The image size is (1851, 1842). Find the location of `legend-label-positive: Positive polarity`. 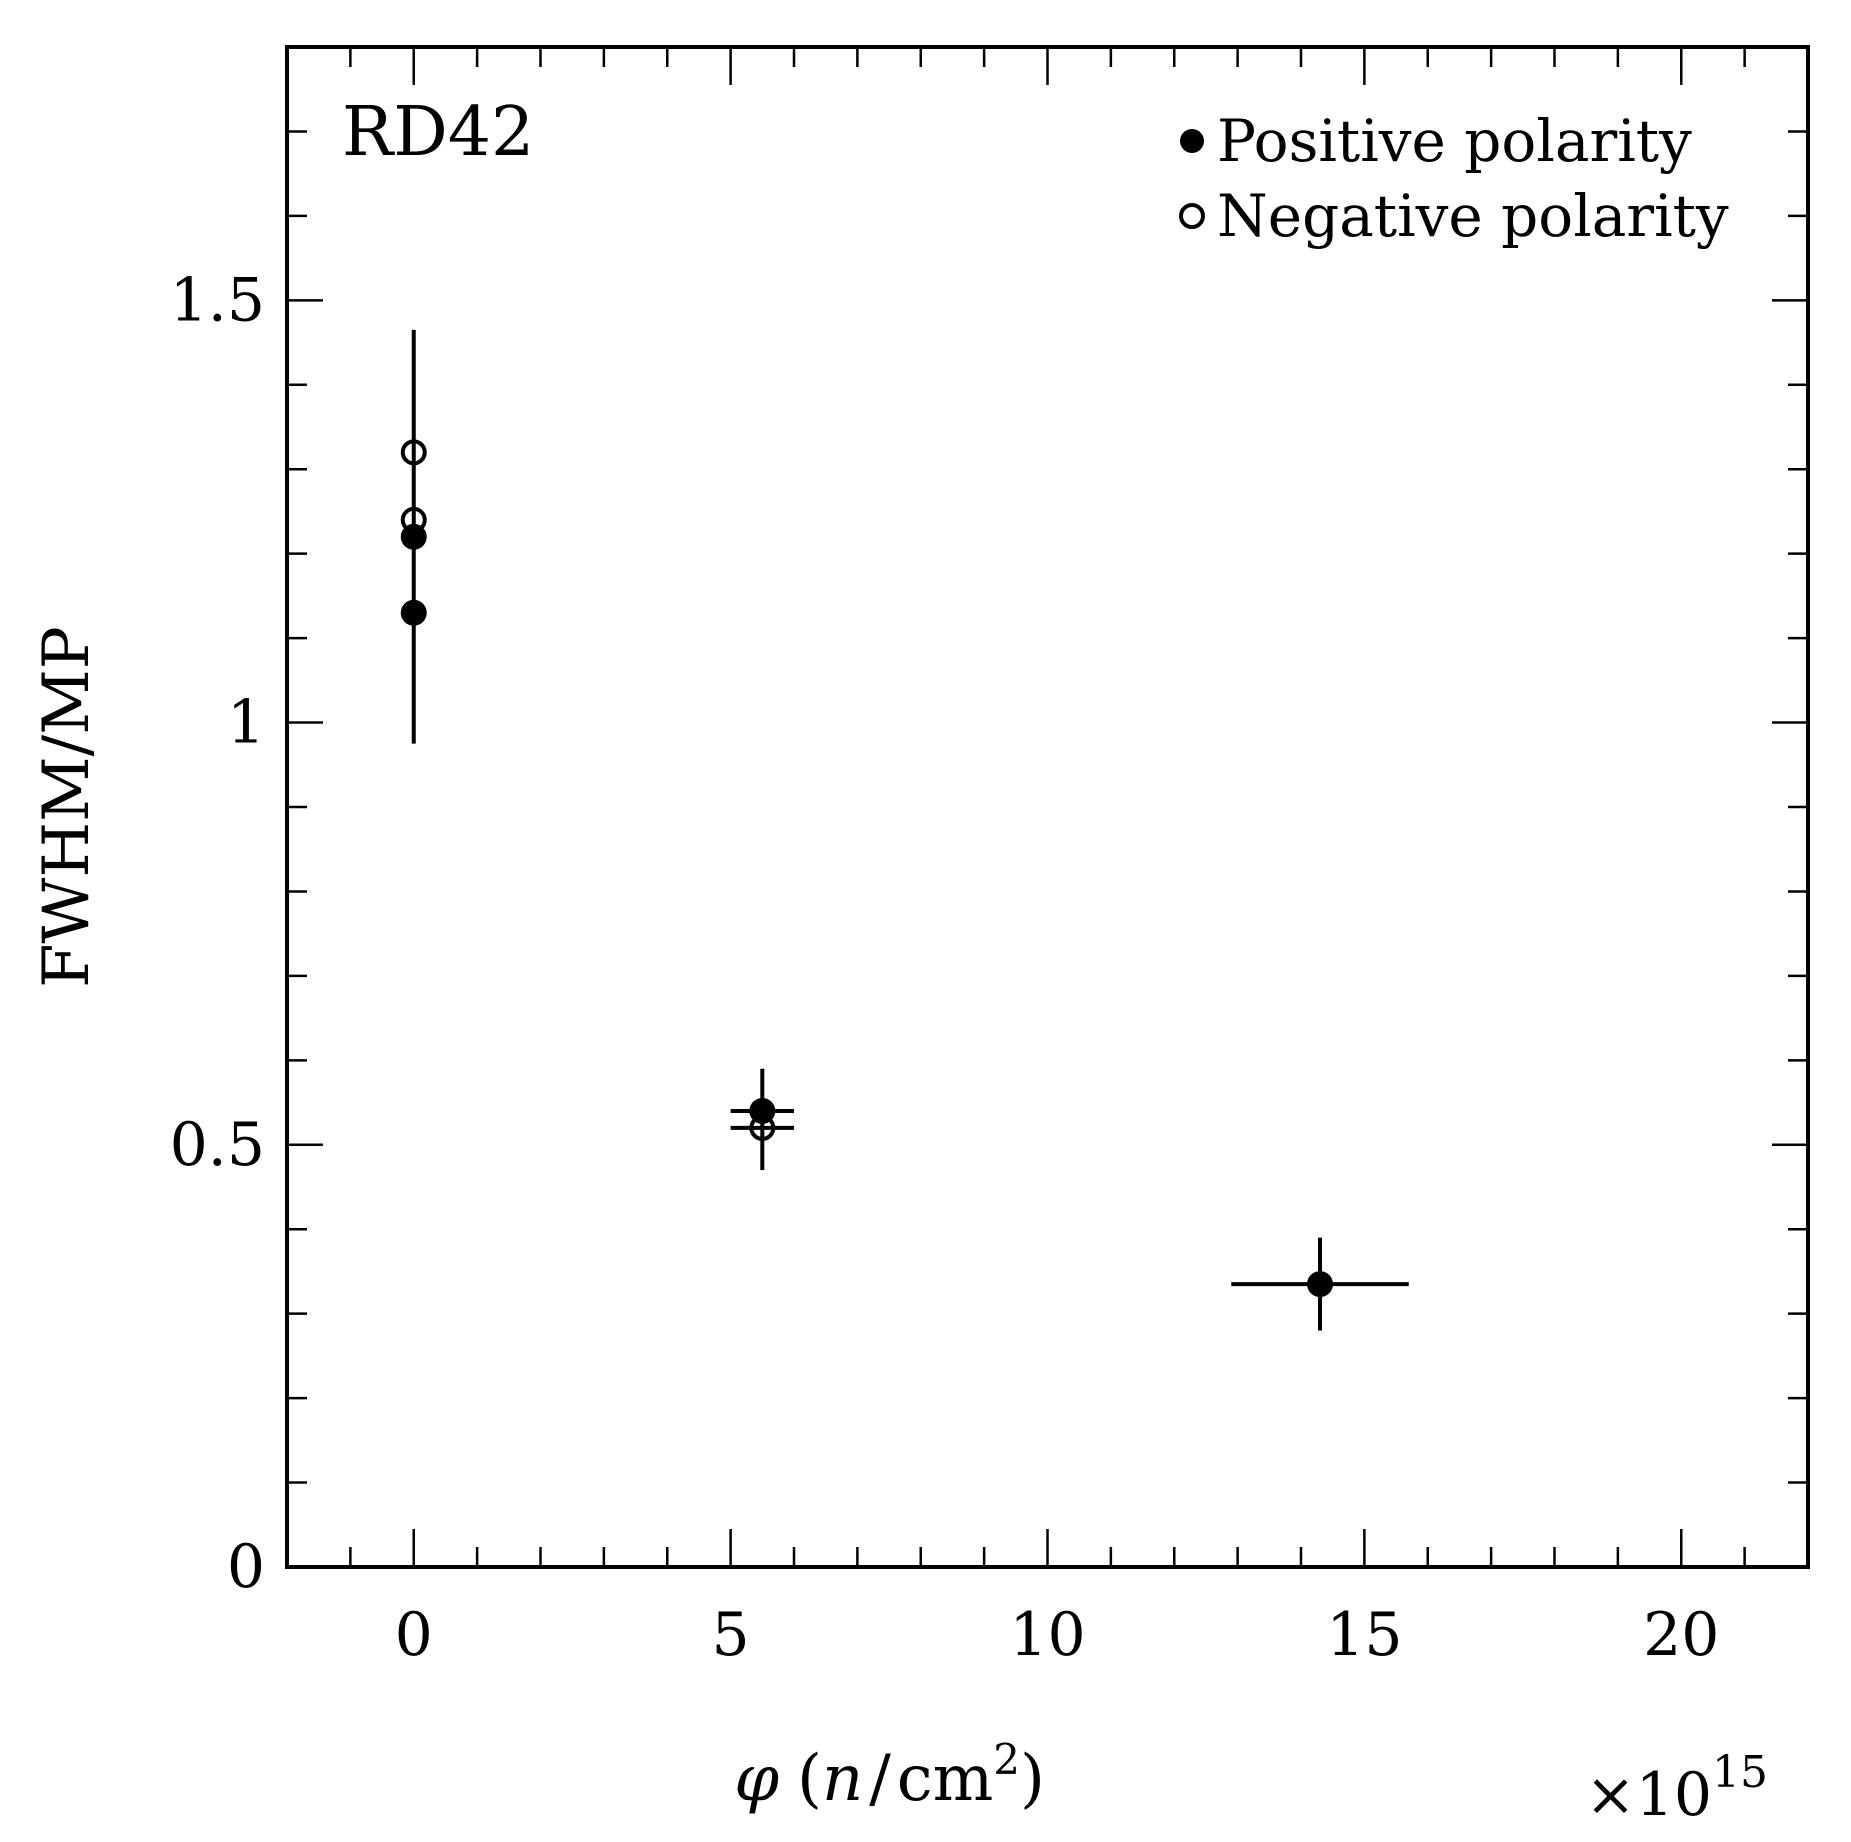

legend-label-positive: Positive polarity is located at coordinates (1454, 141).